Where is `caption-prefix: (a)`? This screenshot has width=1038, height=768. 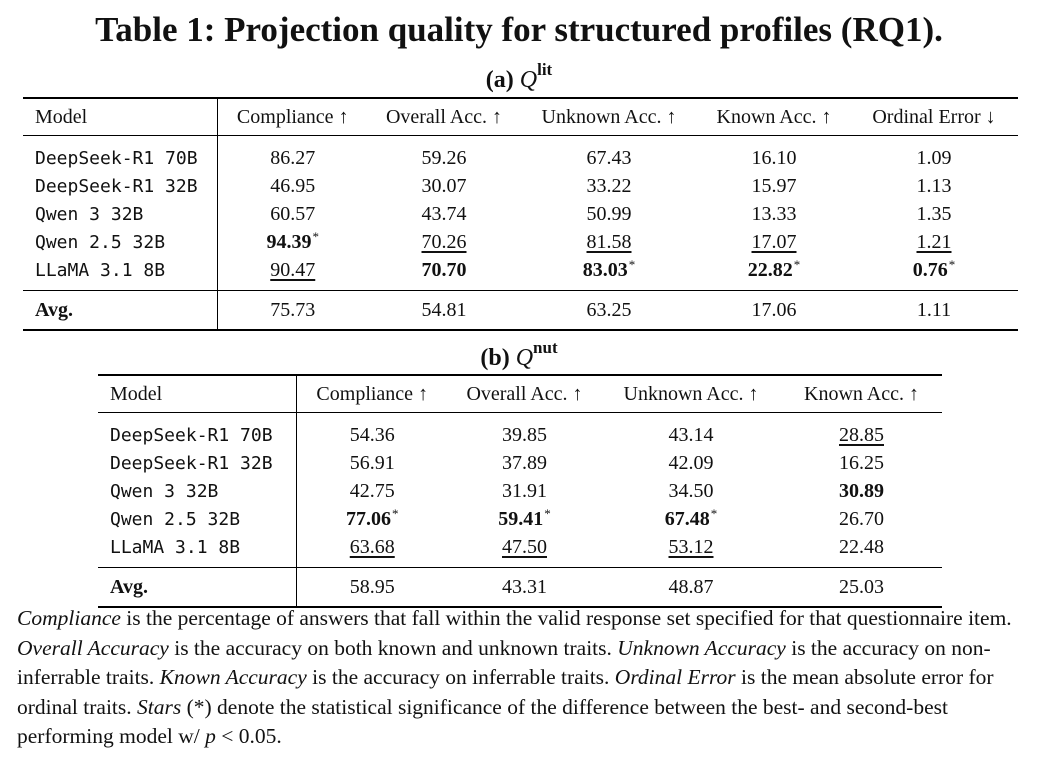
caption-prefix: (a) is located at coordinates (502, 80).